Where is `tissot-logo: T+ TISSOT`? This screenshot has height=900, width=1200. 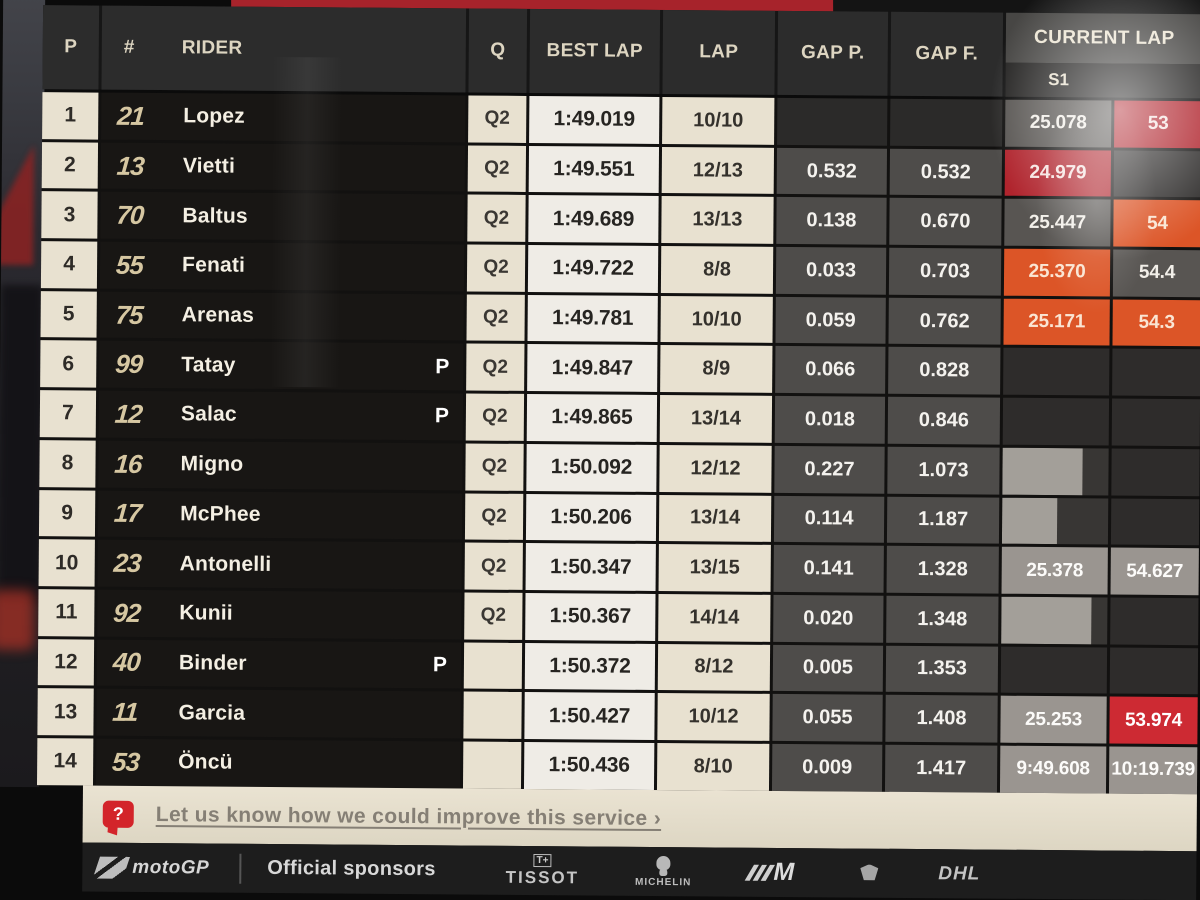 tissot-logo: T+ TISSOT is located at coordinates (543, 870).